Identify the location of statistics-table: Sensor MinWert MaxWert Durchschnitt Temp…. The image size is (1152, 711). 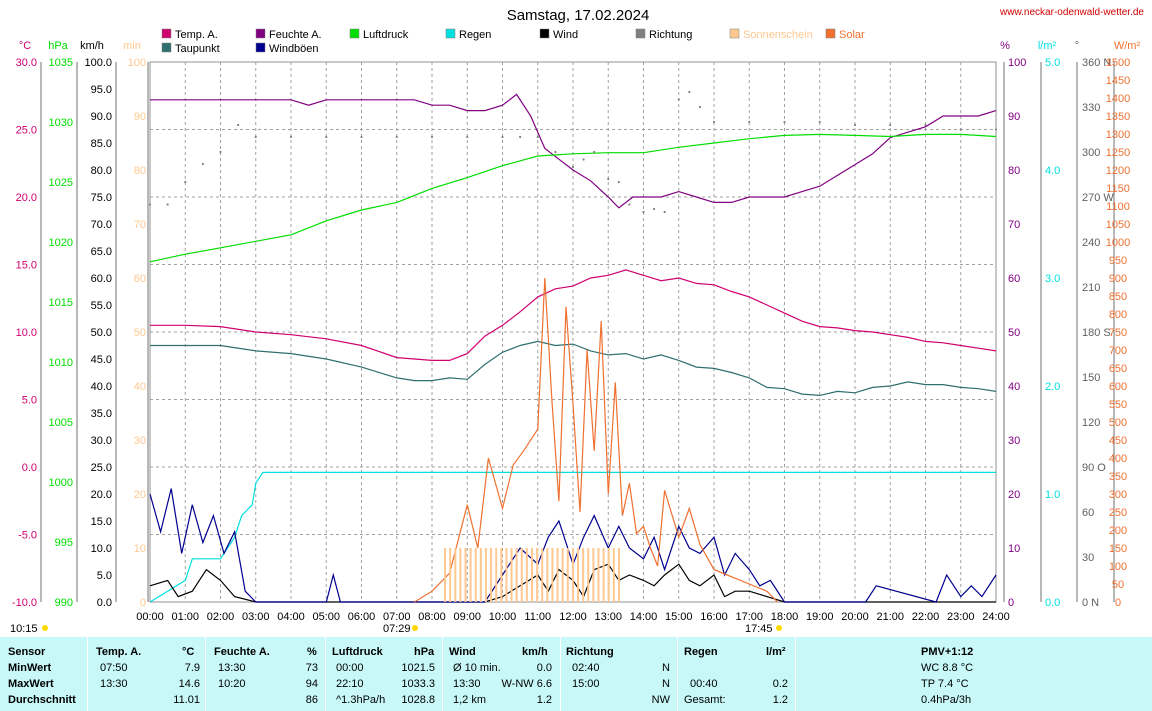
(576, 674).